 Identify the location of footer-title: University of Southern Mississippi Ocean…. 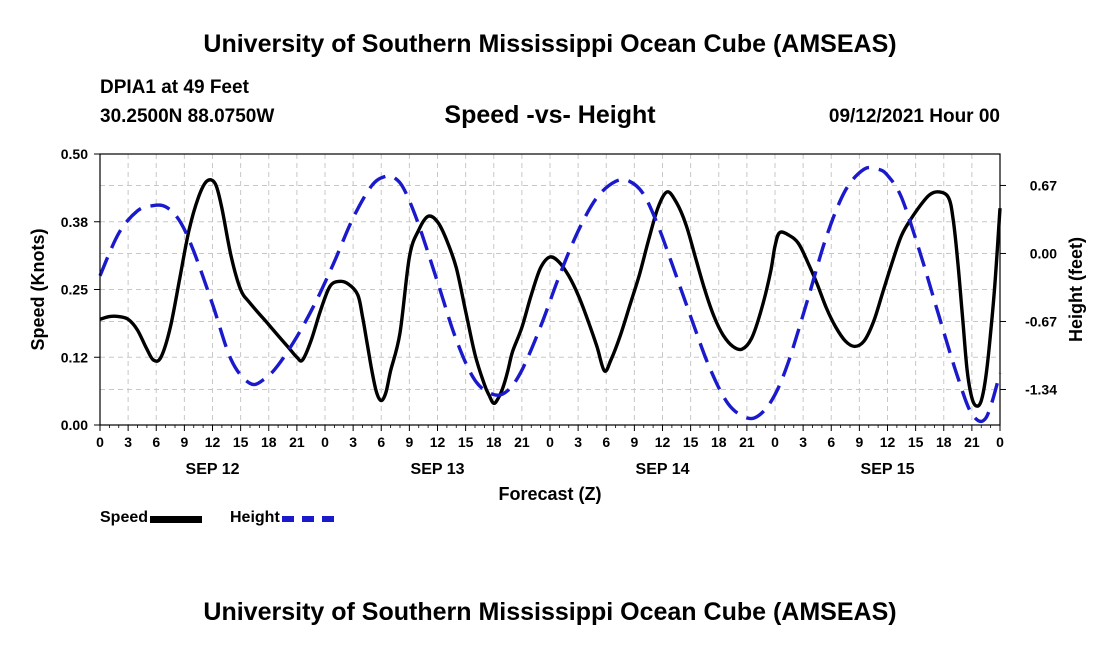
(550, 612).